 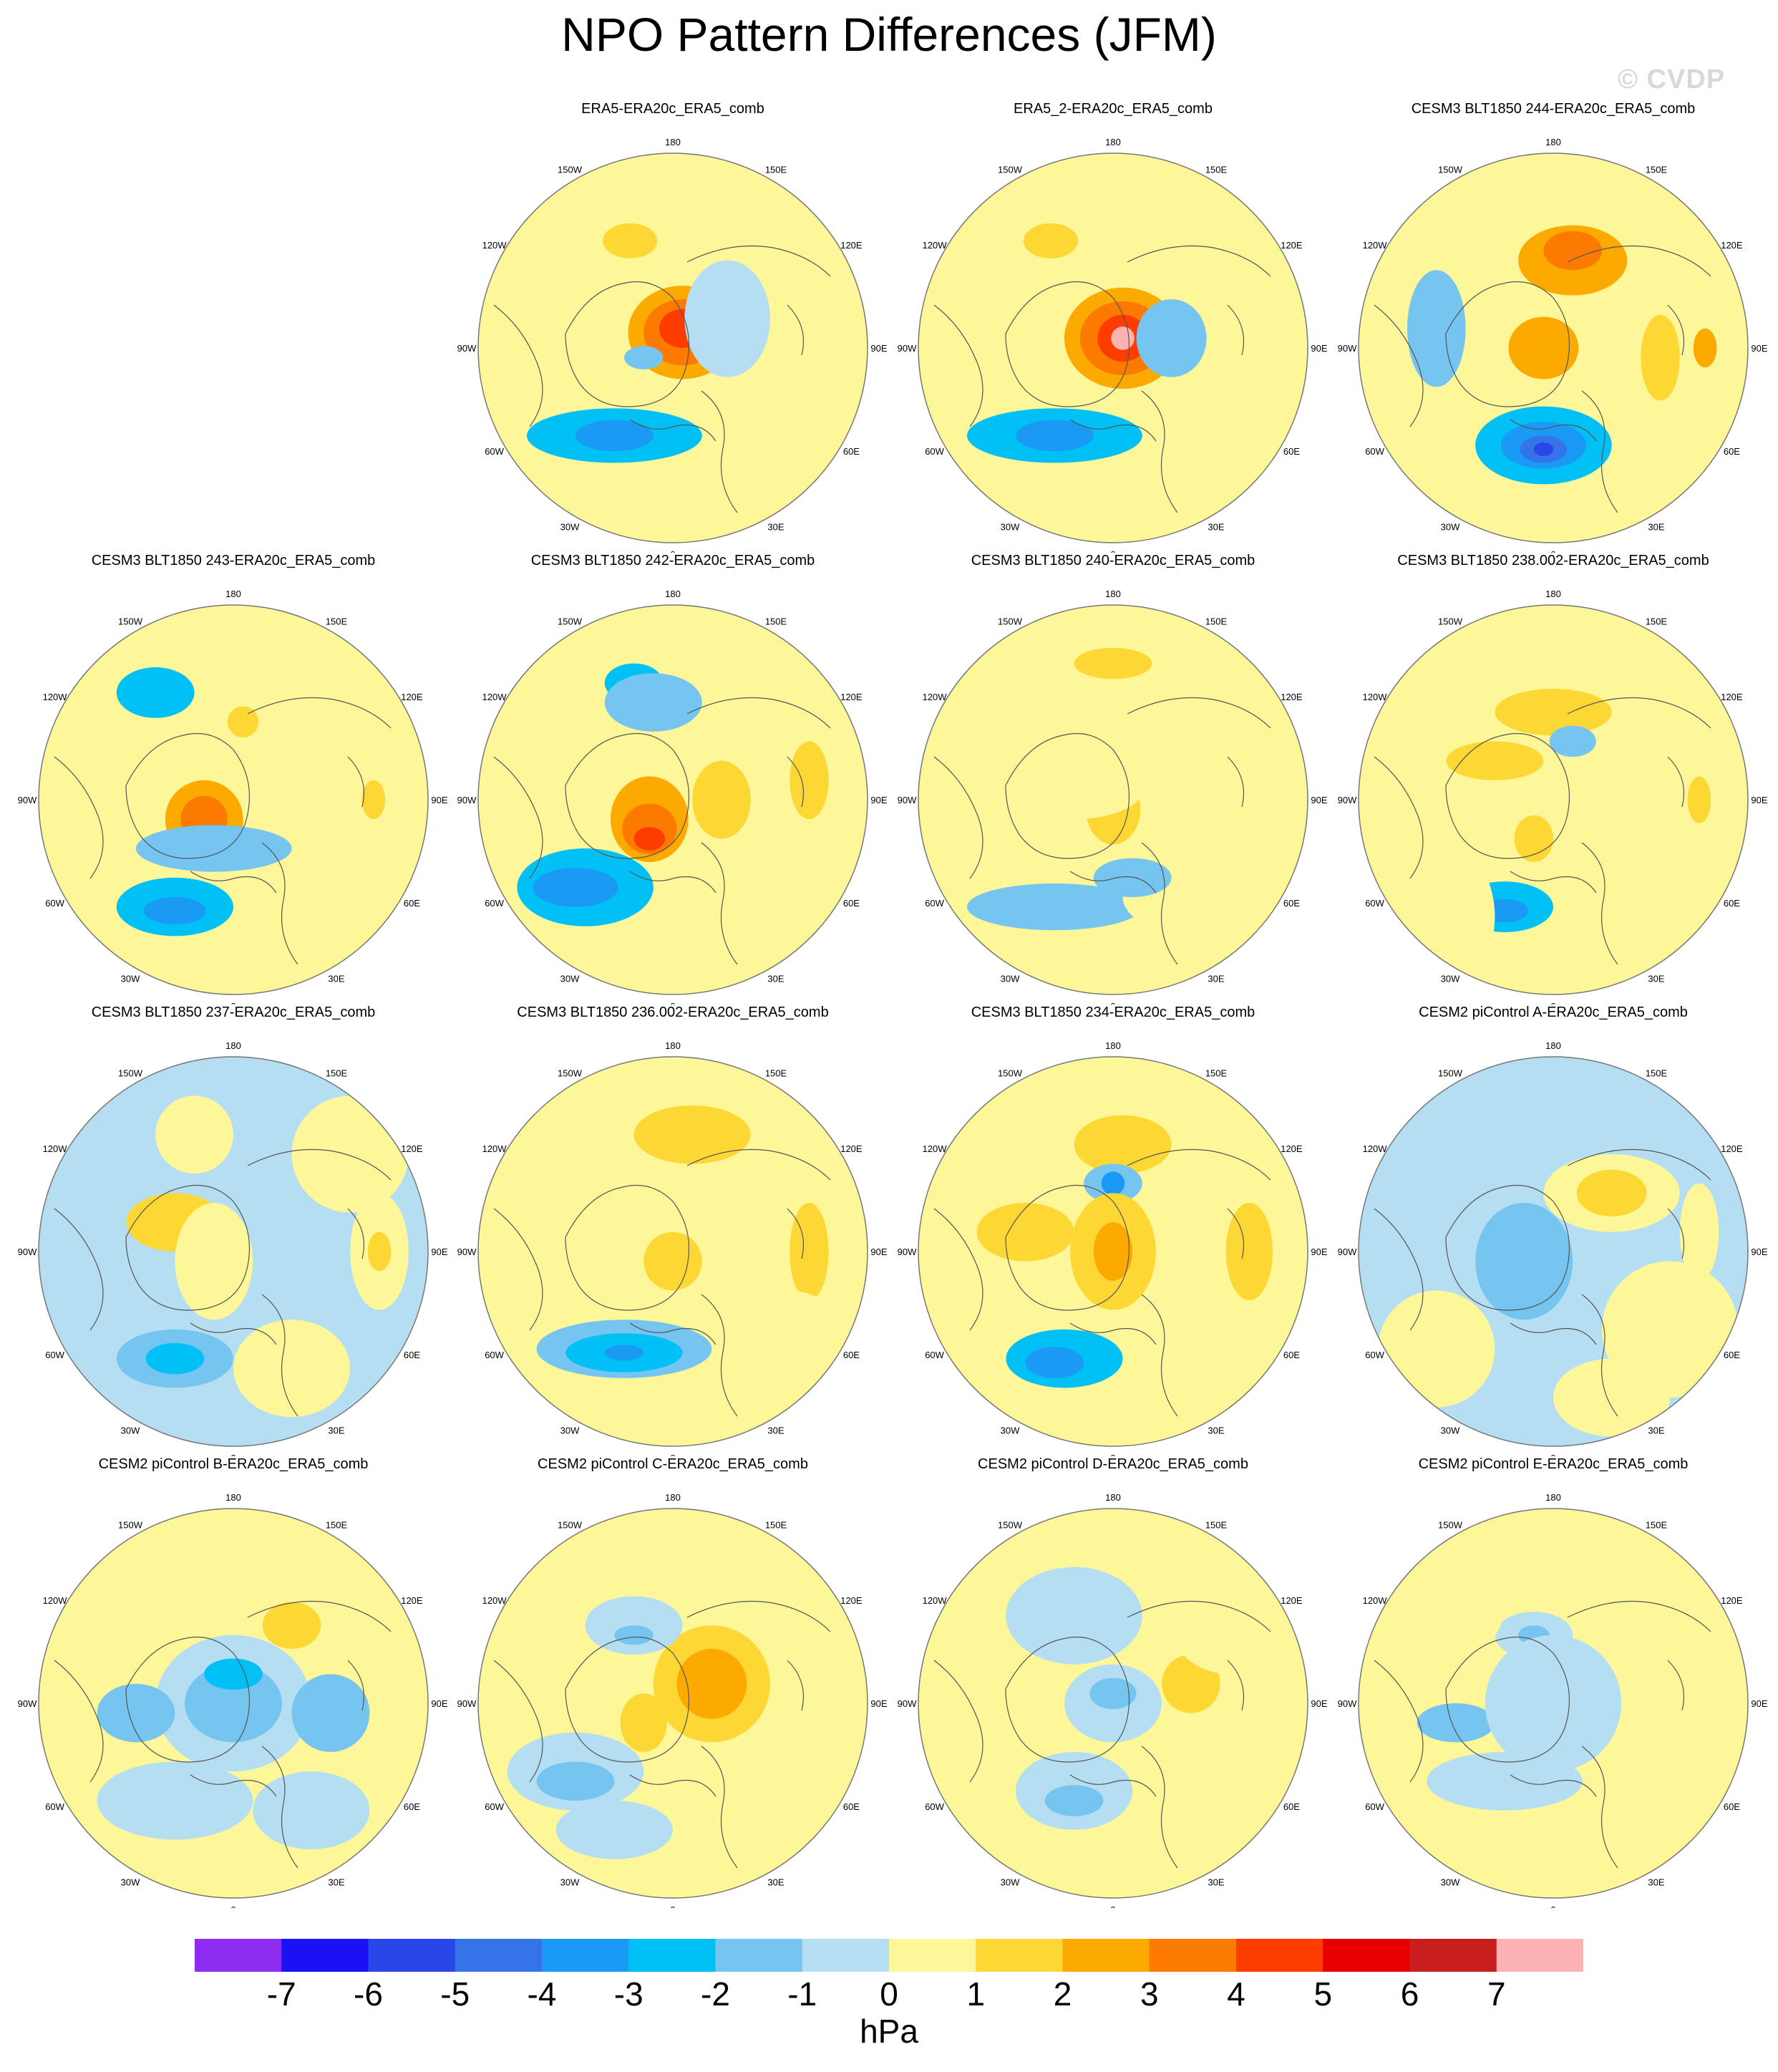 What do you see at coordinates (281, 1994) in the screenshot?
I see `colorbar-tick: -7` at bounding box center [281, 1994].